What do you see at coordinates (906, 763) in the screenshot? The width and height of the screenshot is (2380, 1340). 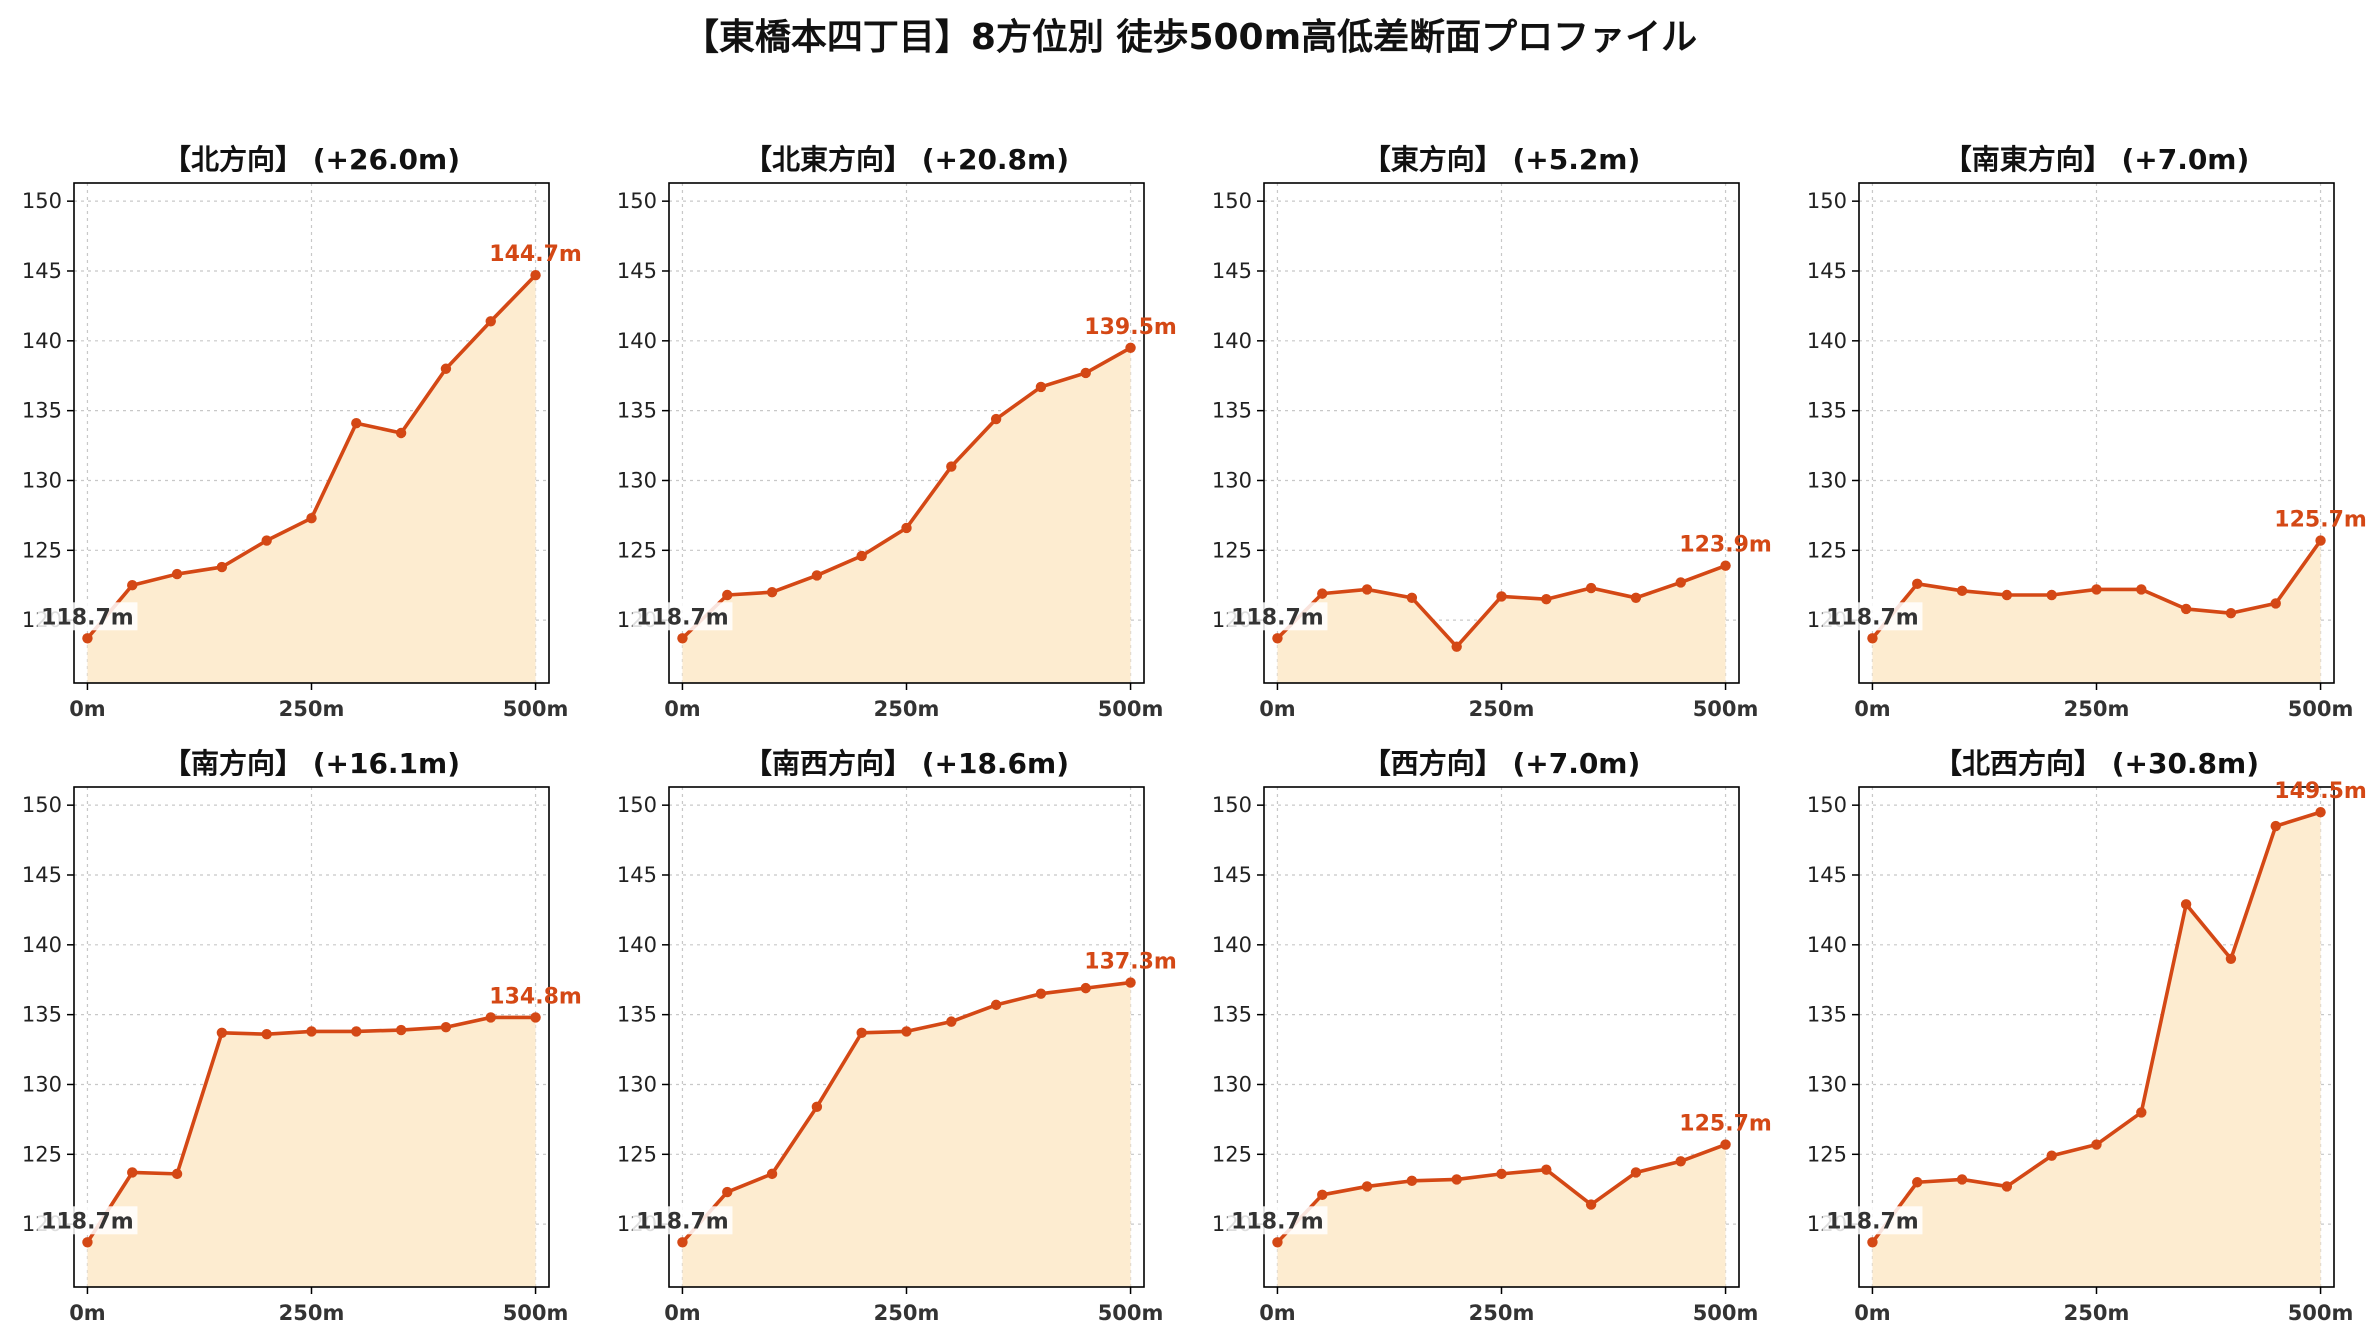 I see `chart-title: 【南西方向】 (+18.6m)` at bounding box center [906, 763].